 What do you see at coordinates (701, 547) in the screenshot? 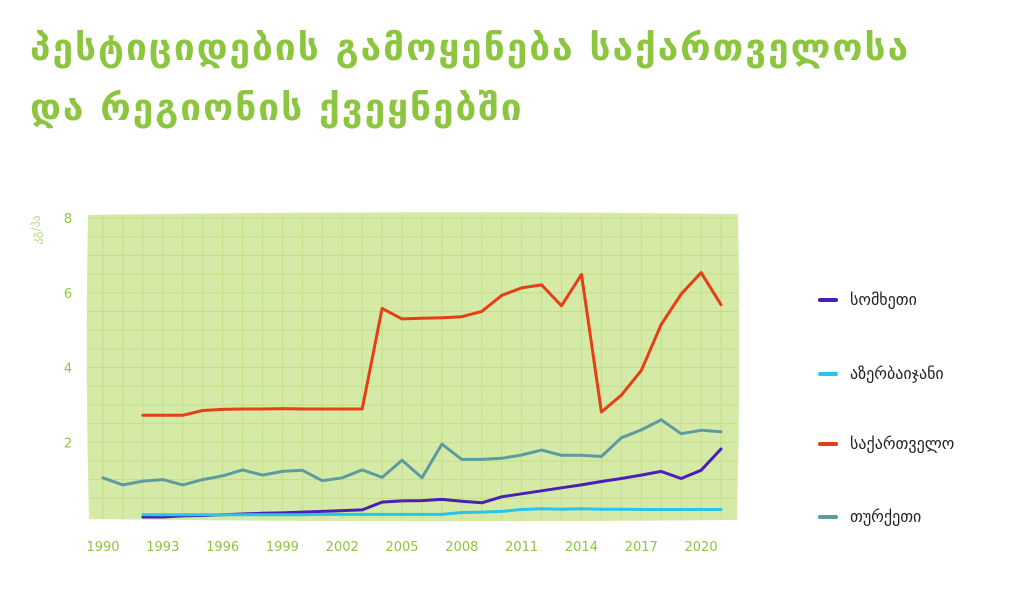
I see `x-tick-label: 2020` at bounding box center [701, 547].